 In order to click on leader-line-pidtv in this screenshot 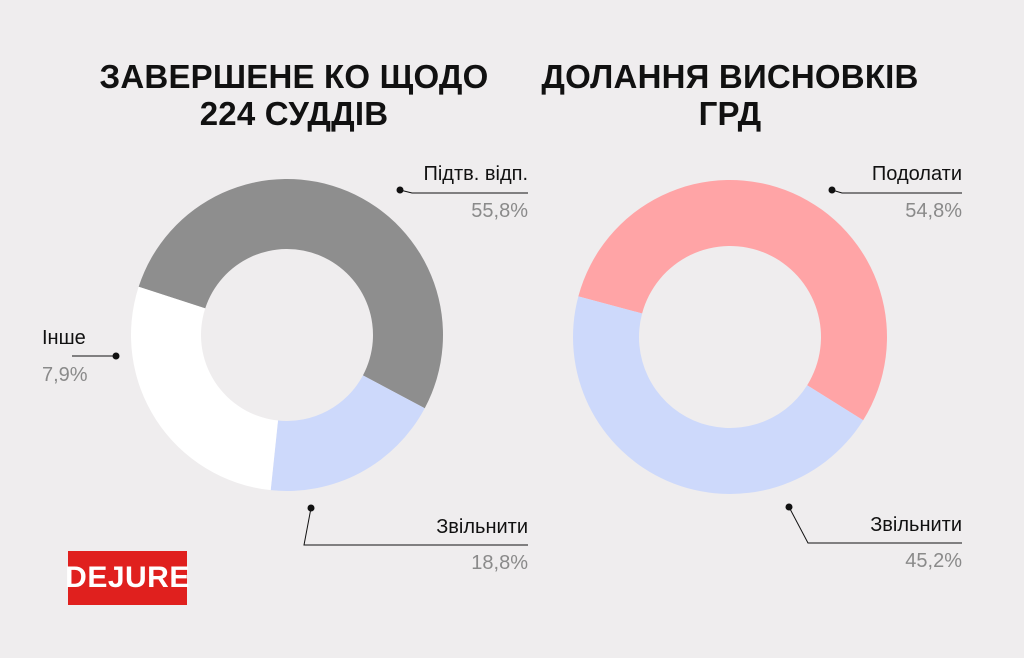, I will do `click(463, 191)`.